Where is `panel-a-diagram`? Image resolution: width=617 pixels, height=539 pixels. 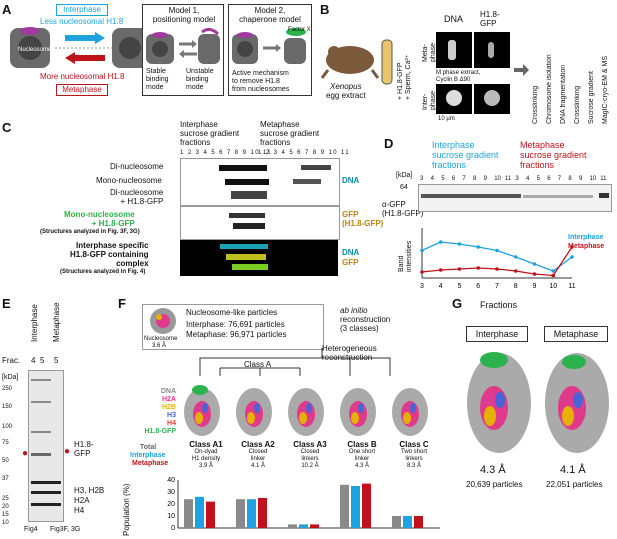
panel-a-diagram is located at coordinates (79, 47).